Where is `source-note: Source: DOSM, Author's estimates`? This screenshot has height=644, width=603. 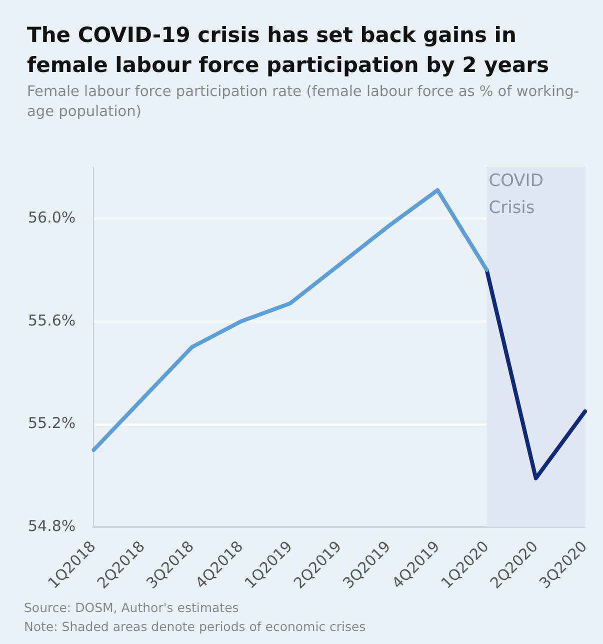 source-note: Source: DOSM, Author's estimates is located at coordinates (132, 608).